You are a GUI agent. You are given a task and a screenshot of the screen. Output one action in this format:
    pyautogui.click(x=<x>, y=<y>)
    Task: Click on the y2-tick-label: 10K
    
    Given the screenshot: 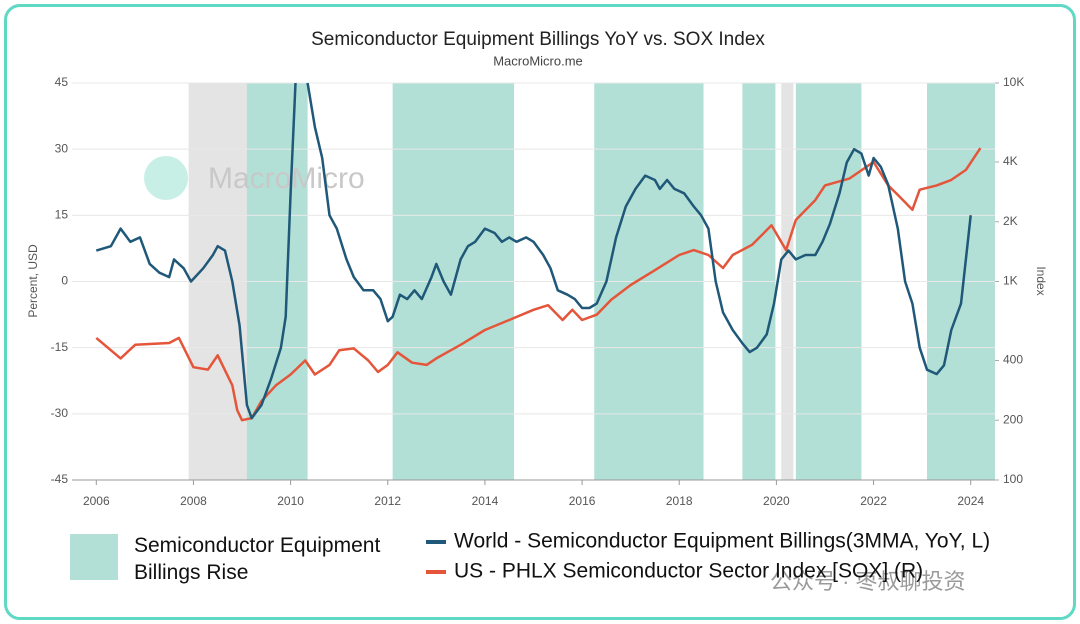 What is the action you would take?
    pyautogui.click(x=1013, y=82)
    